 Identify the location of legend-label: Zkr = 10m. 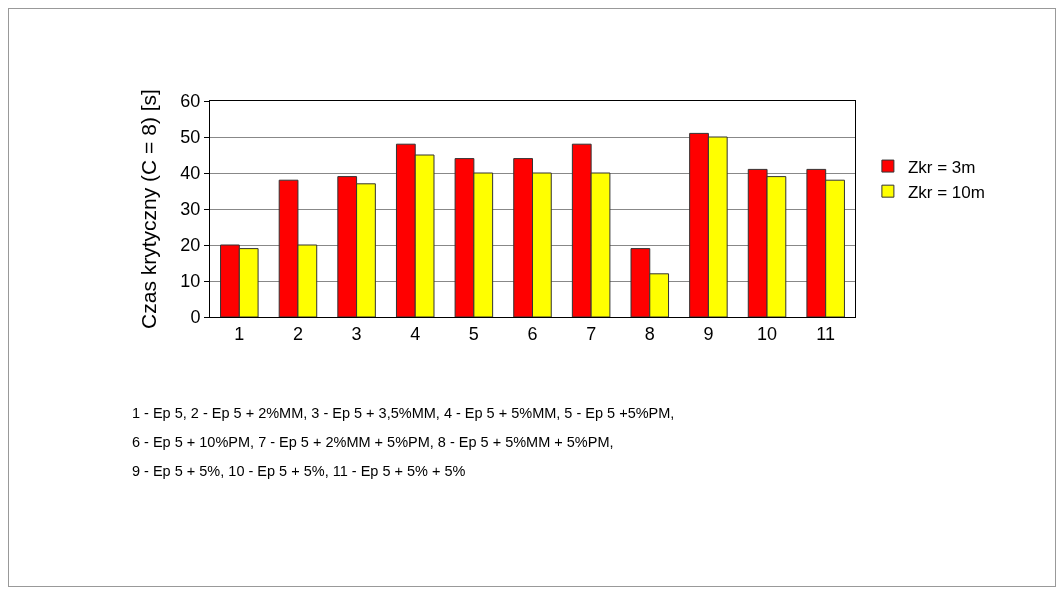
(946, 192).